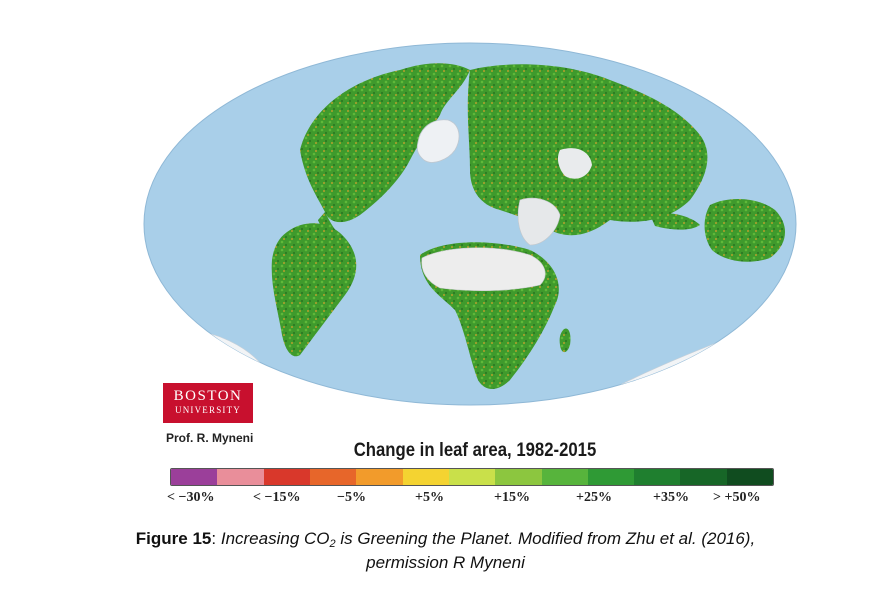 The width and height of the screenshot is (891, 593). I want to click on caption-line2: permission R Myneni, so click(445, 563).